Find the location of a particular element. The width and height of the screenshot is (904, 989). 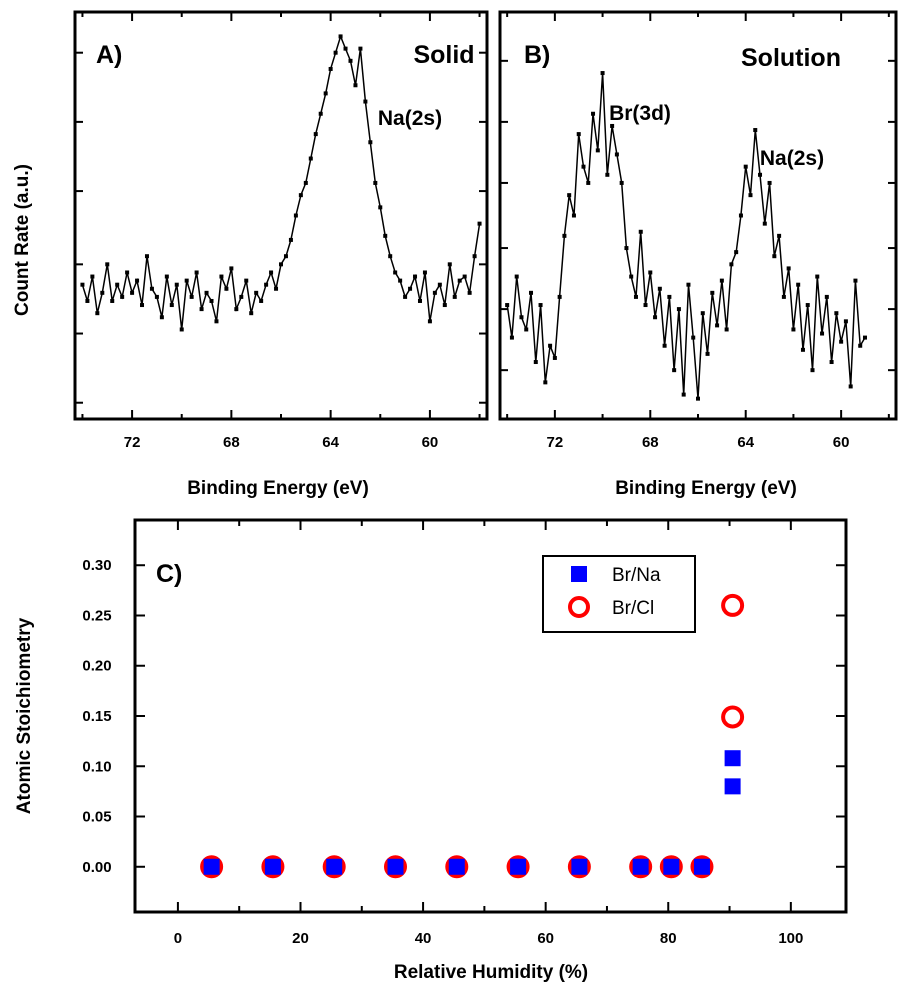

panel-a-y-axis-title: Count Rate (a.u.) is located at coordinates (22, 240).